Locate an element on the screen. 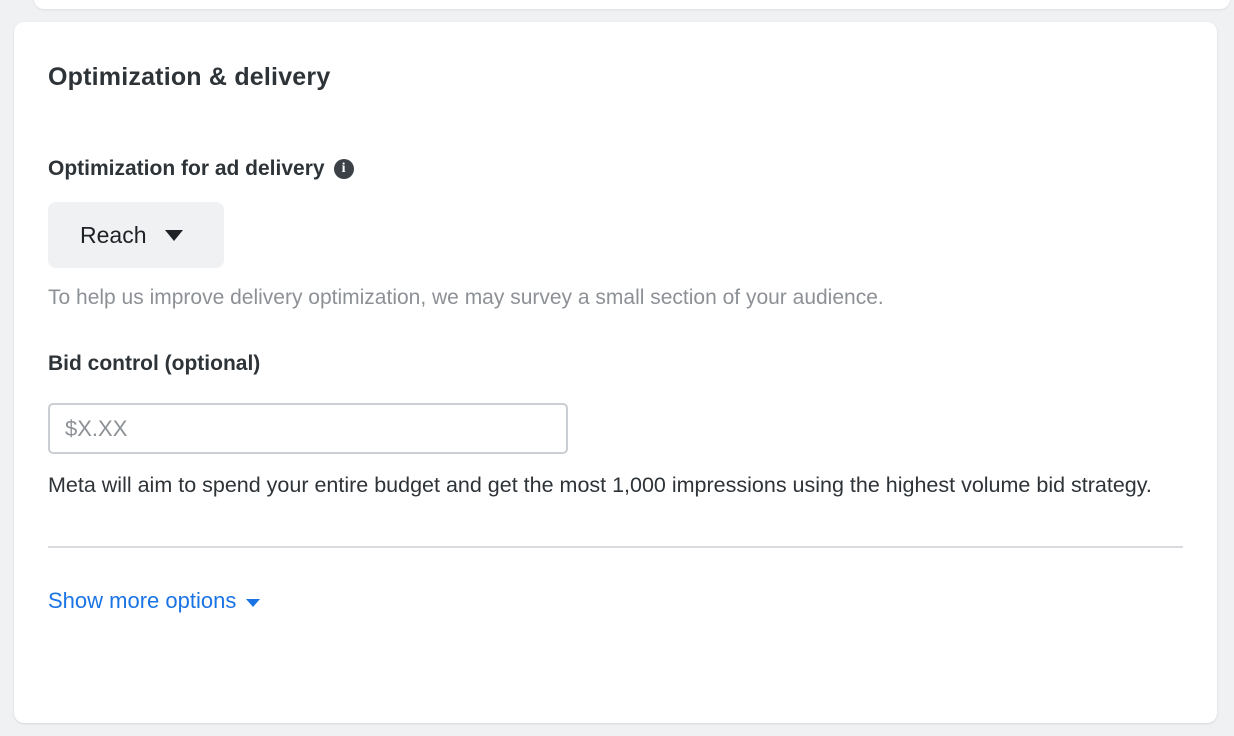 This screenshot has width=1234, height=736. optimization-label-row: Optimization for ad delivery i is located at coordinates (615, 169).